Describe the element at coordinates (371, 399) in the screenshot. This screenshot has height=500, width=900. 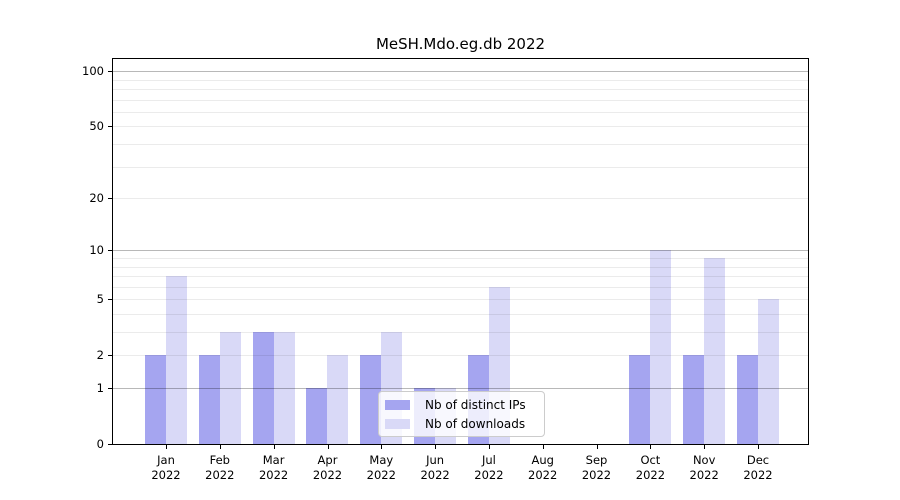
I see `bar-distinct-ips-may` at that location.